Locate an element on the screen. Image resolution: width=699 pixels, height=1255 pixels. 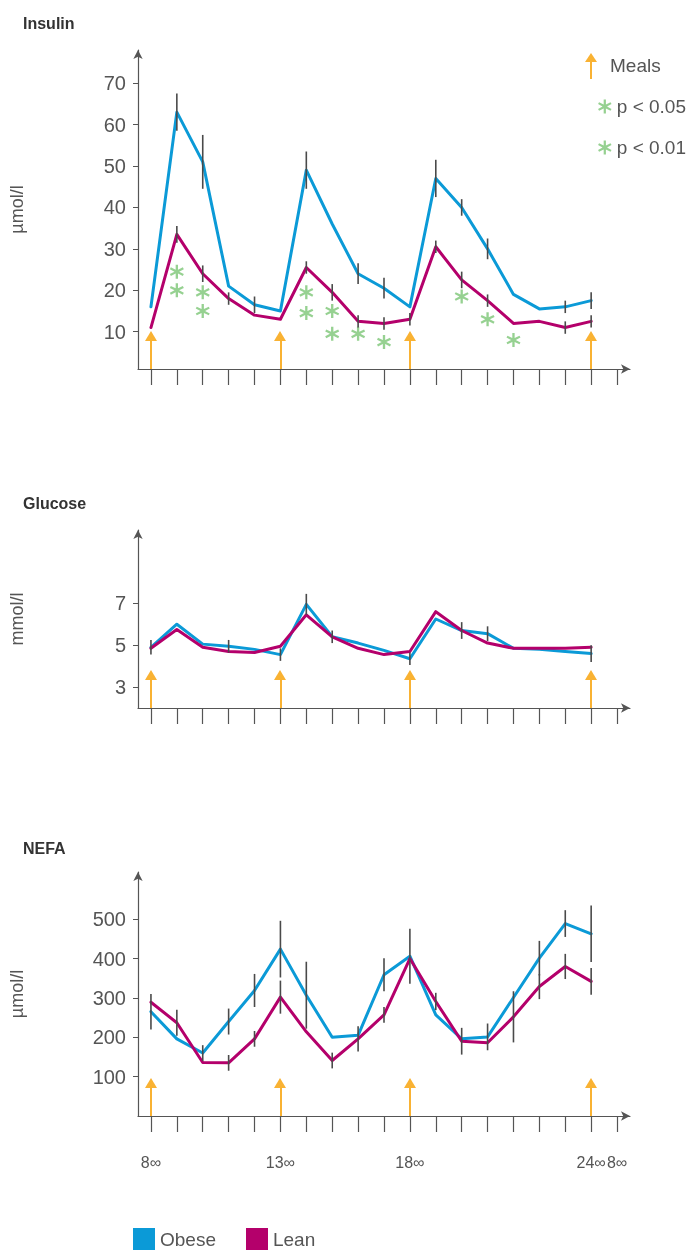
y-tick-label: 400 is located at coordinates (109, 958).